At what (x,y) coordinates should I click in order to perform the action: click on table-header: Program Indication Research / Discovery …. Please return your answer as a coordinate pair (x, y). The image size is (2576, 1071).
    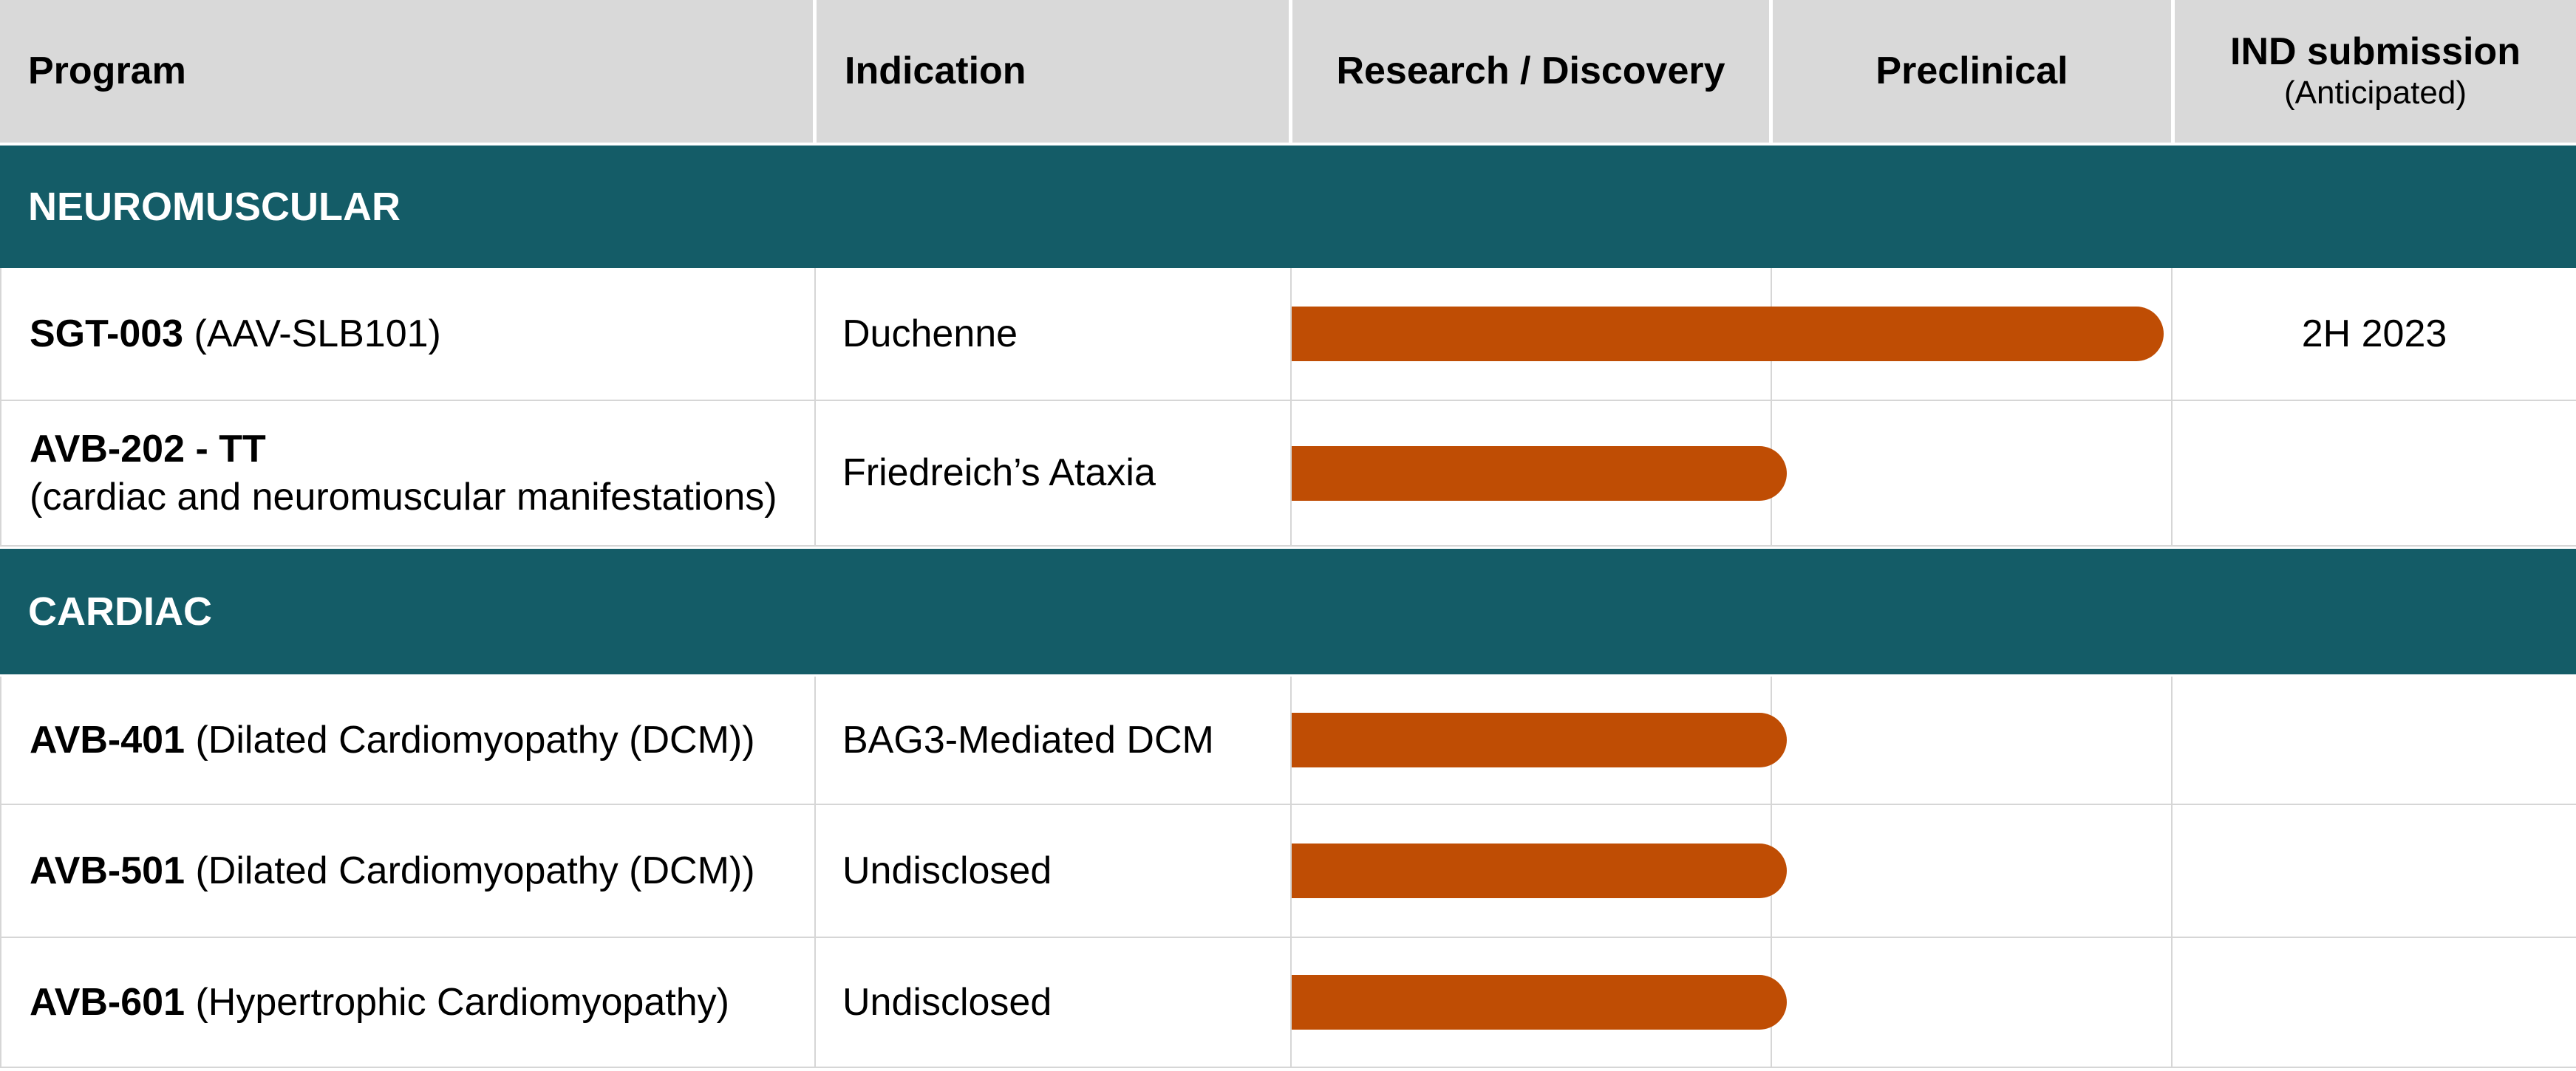
    Looking at the image, I should click on (1288, 71).